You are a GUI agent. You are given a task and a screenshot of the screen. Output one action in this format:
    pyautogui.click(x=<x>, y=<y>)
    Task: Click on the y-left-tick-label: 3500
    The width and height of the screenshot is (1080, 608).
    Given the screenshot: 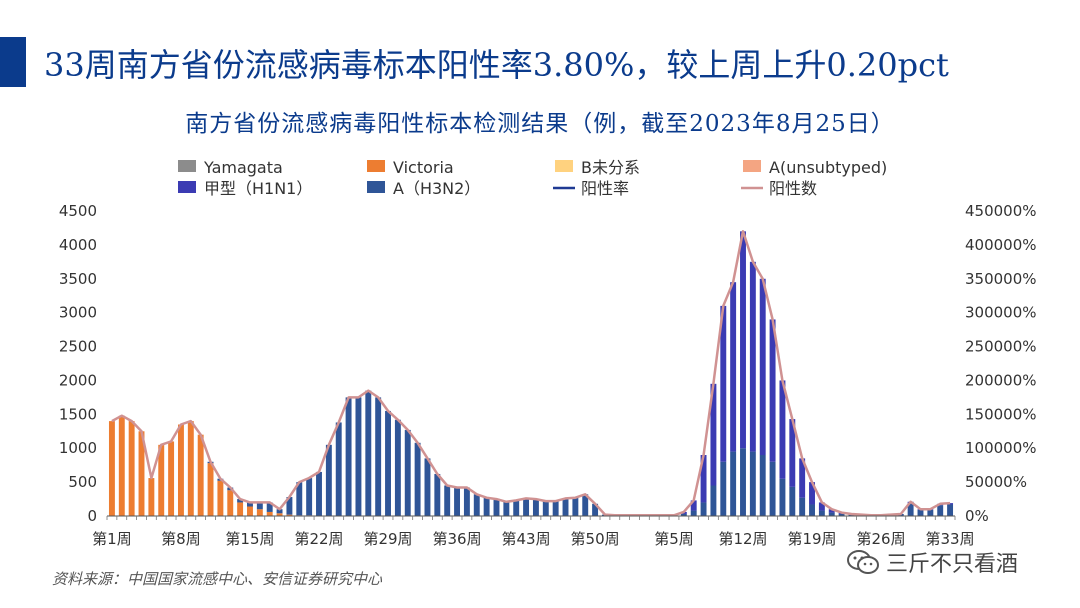 What is the action you would take?
    pyautogui.click(x=78, y=279)
    